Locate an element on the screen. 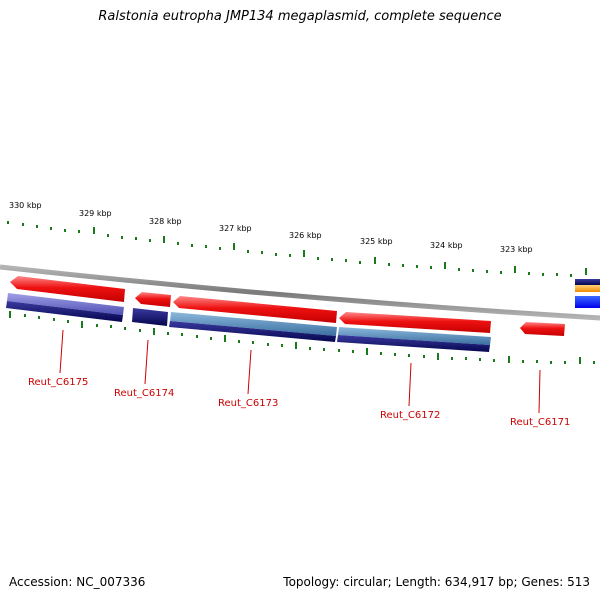 This screenshot has height=600, width=600. kbp-label: 330 kbp is located at coordinates (25, 205).